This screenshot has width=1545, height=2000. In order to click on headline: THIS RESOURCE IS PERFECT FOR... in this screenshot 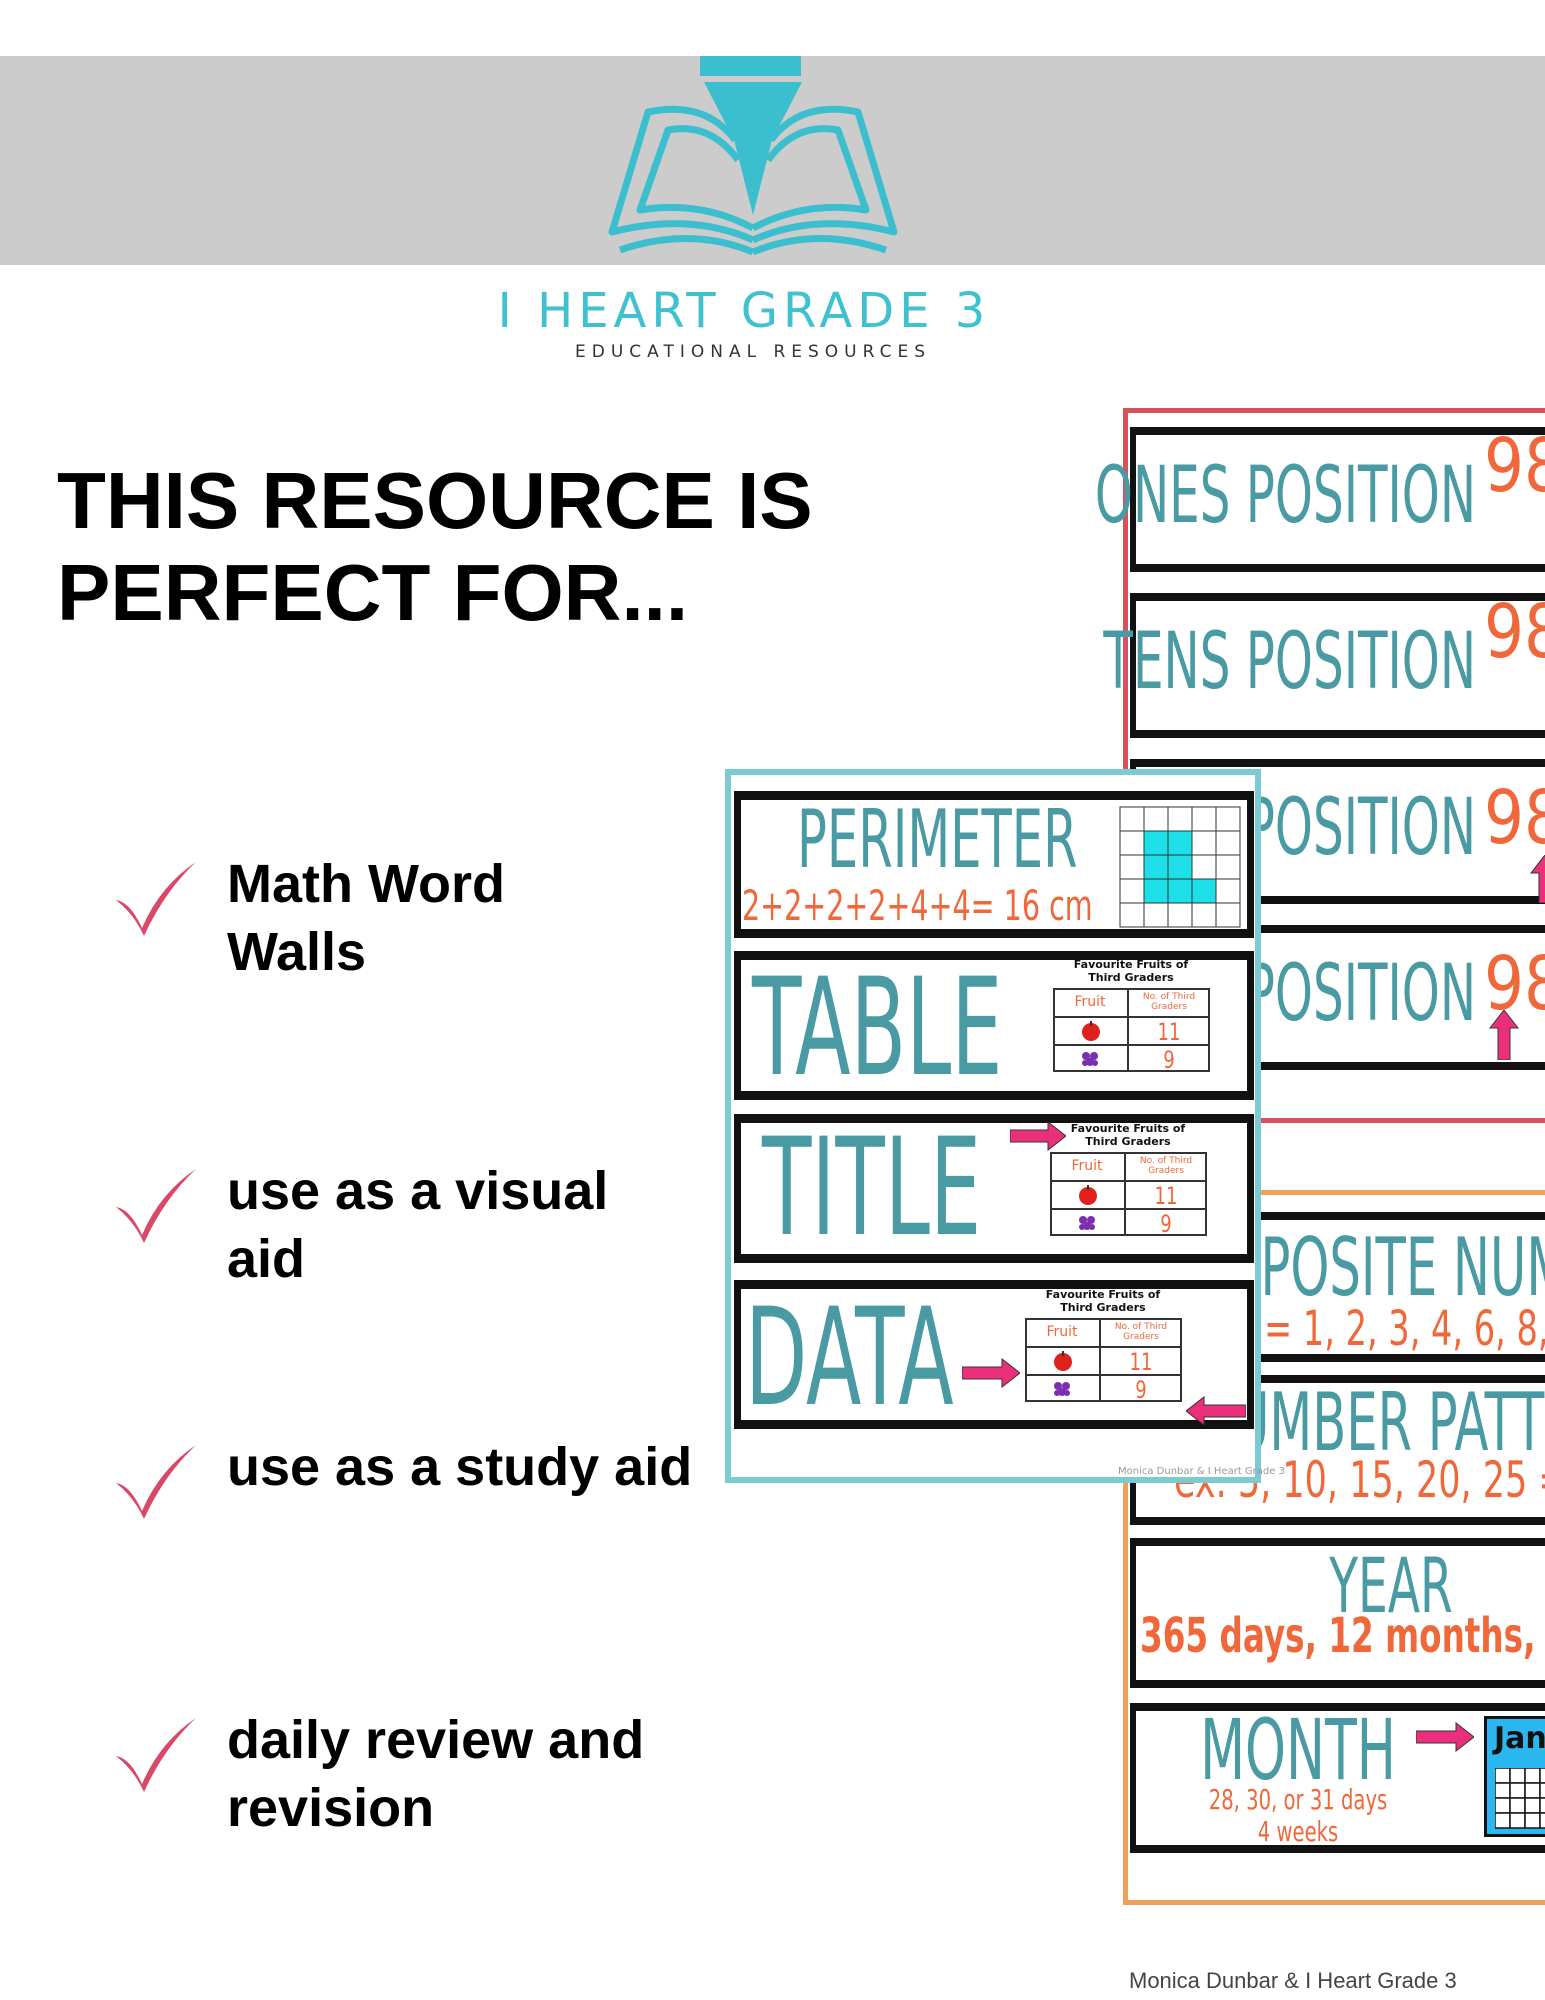, I will do `click(435, 546)`.